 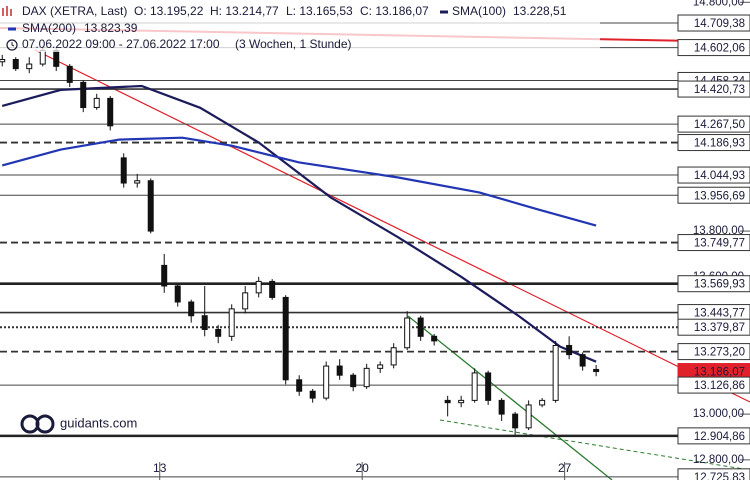 I want to click on period-note: (3 Wochen, 1 Stunde), so click(x=293, y=44).